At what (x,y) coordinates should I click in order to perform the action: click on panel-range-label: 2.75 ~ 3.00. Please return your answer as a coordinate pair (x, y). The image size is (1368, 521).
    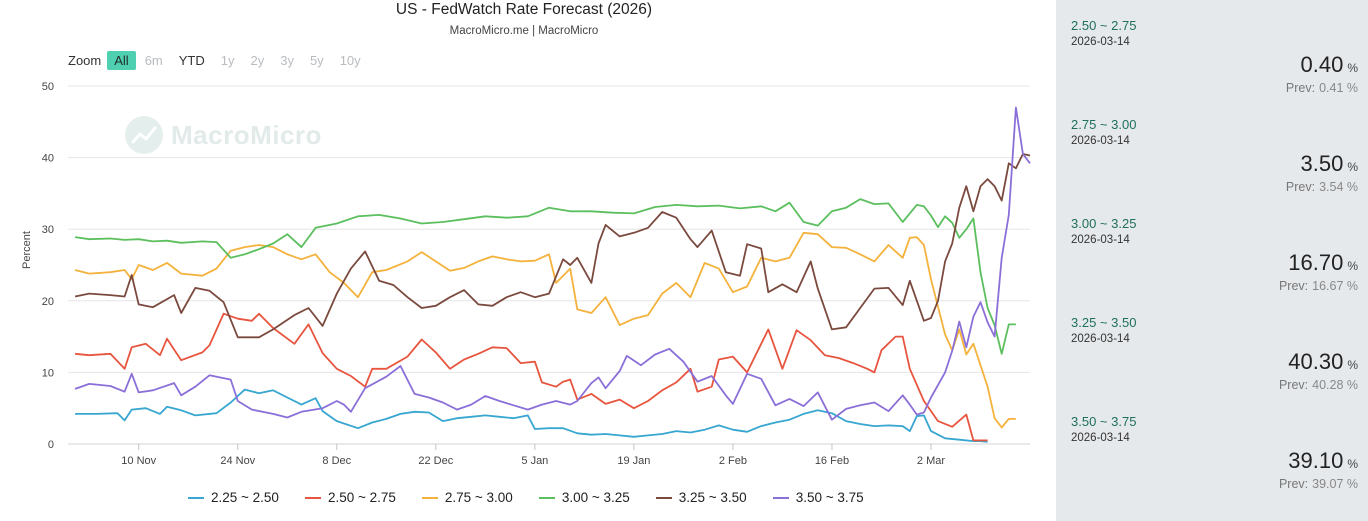
    Looking at the image, I should click on (1104, 124).